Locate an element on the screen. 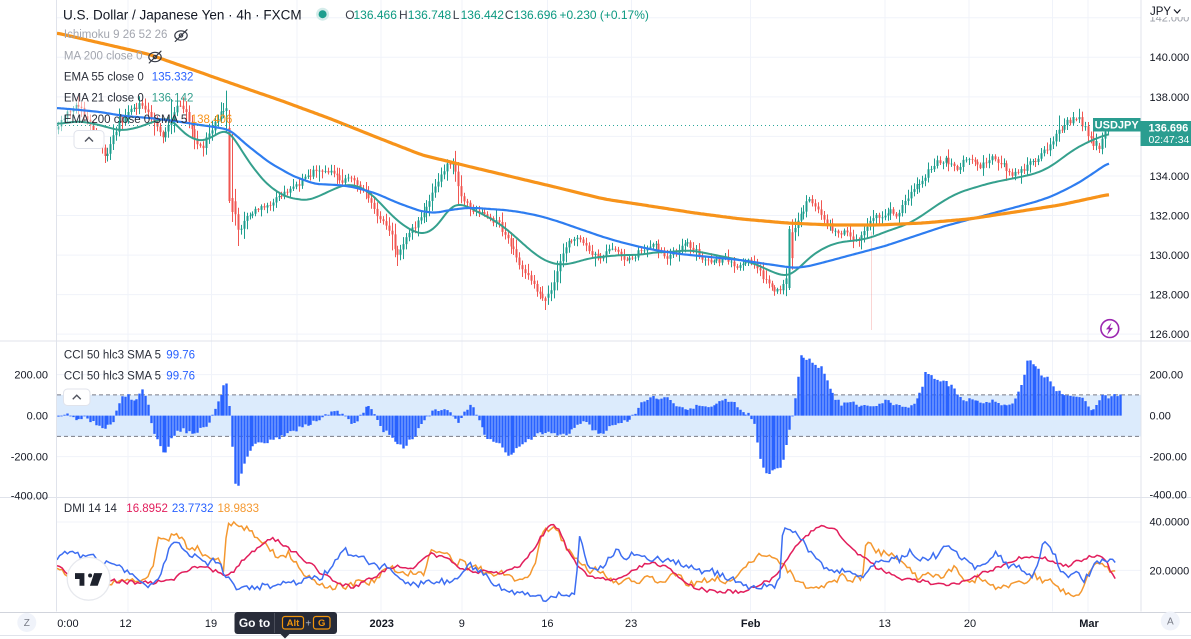 The height and width of the screenshot is (639, 1191). svg-text: 13 is located at coordinates (885, 624).